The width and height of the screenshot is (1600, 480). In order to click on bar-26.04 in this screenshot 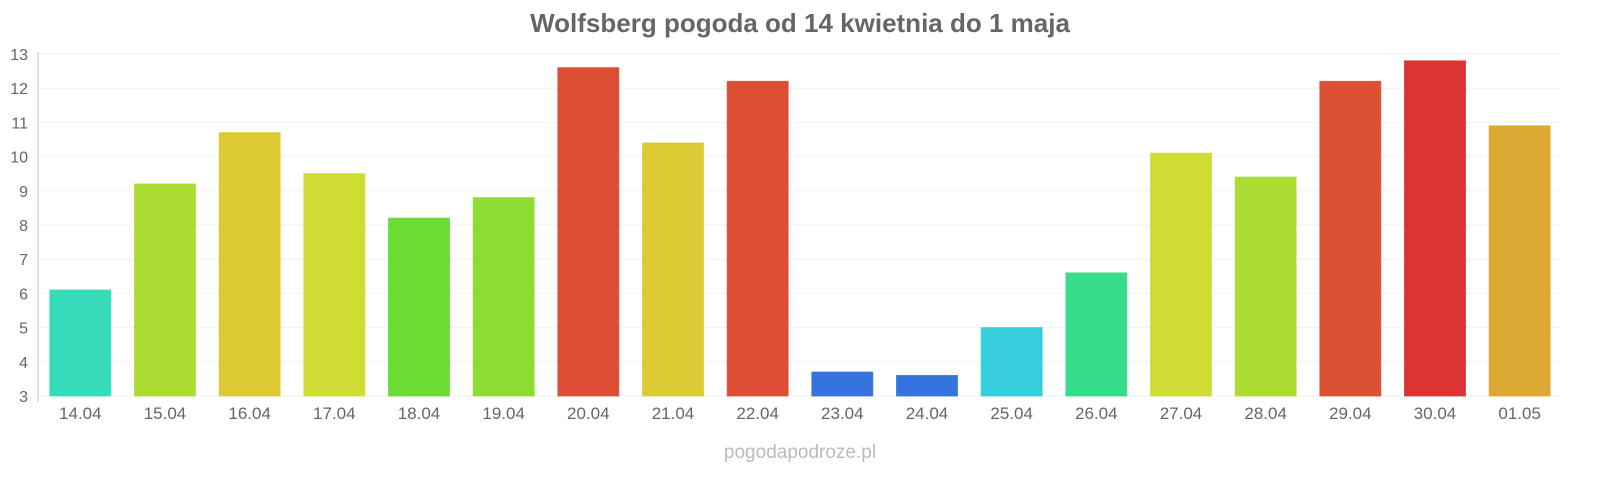, I will do `click(1096, 334)`.